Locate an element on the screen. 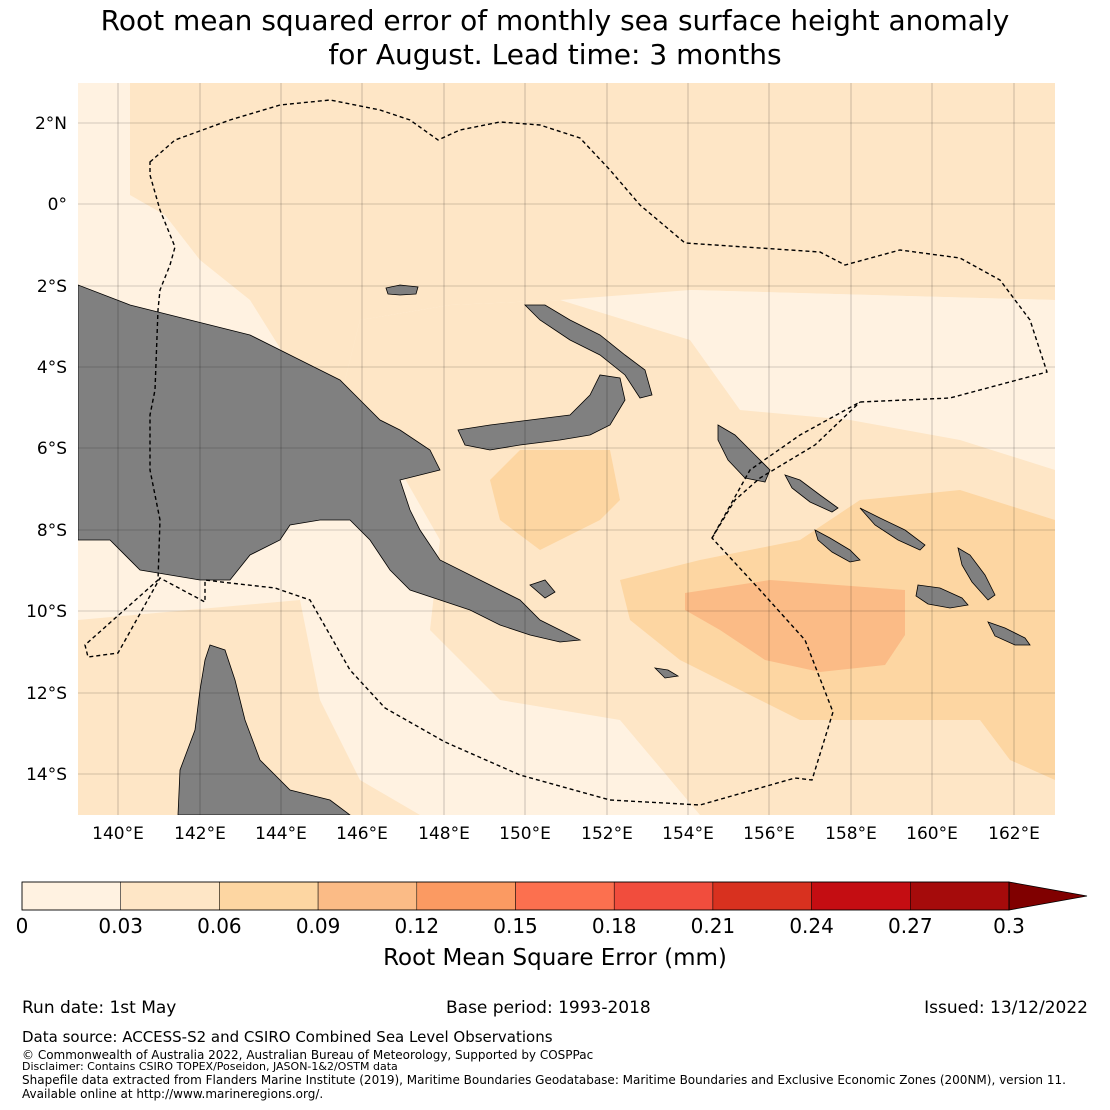  eez-boundary-solomons is located at coordinates (786, 470).